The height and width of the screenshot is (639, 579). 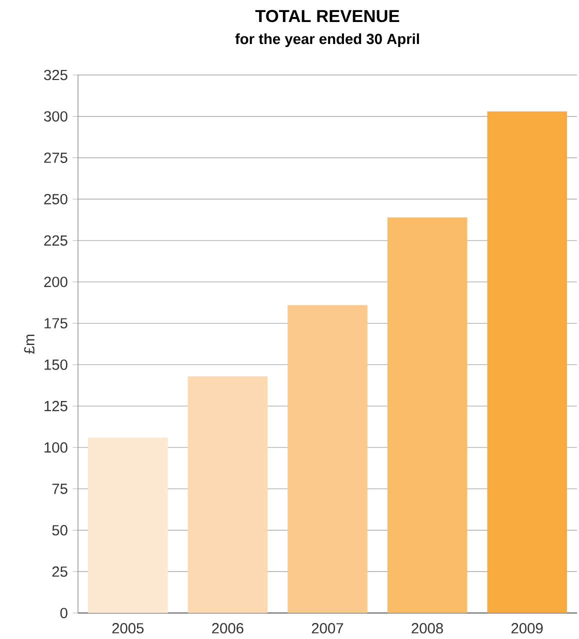 I want to click on y-tick-label: 100, so click(x=56, y=447).